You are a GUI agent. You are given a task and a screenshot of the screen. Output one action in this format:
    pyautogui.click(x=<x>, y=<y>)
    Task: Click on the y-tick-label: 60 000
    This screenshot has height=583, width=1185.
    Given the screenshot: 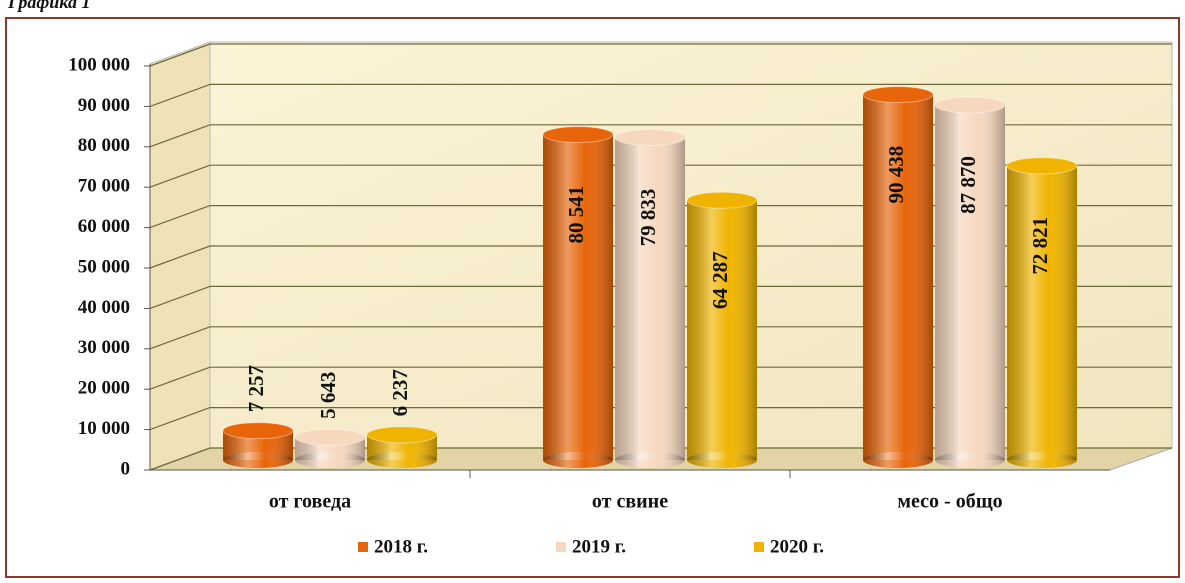 What is the action you would take?
    pyautogui.click(x=104, y=226)
    